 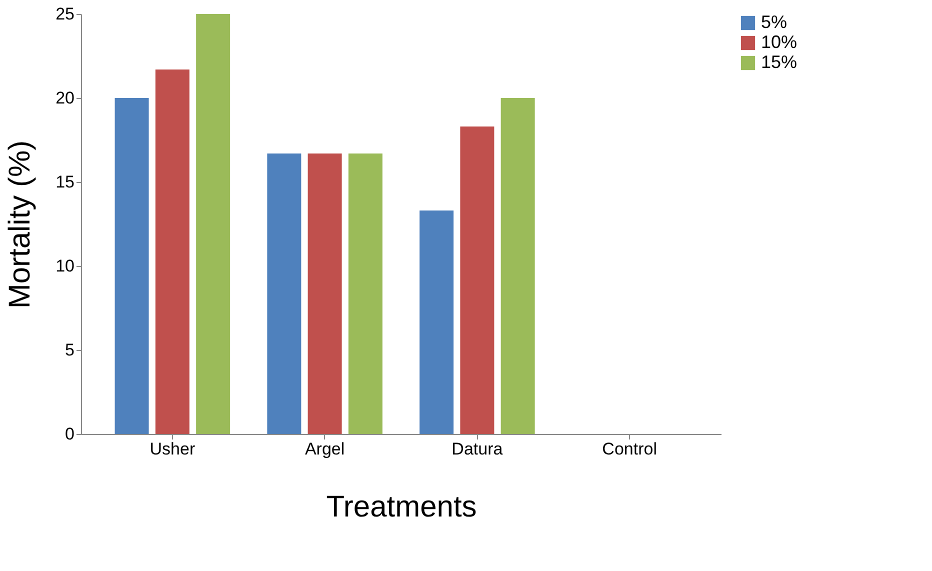 I want to click on y-tick-label: 0, so click(x=69, y=434).